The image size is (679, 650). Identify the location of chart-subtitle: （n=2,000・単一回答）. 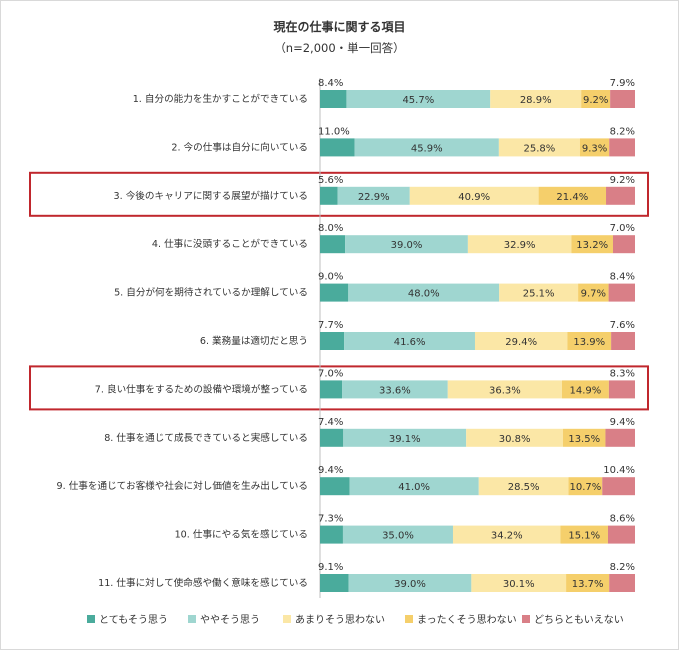
(339, 48).